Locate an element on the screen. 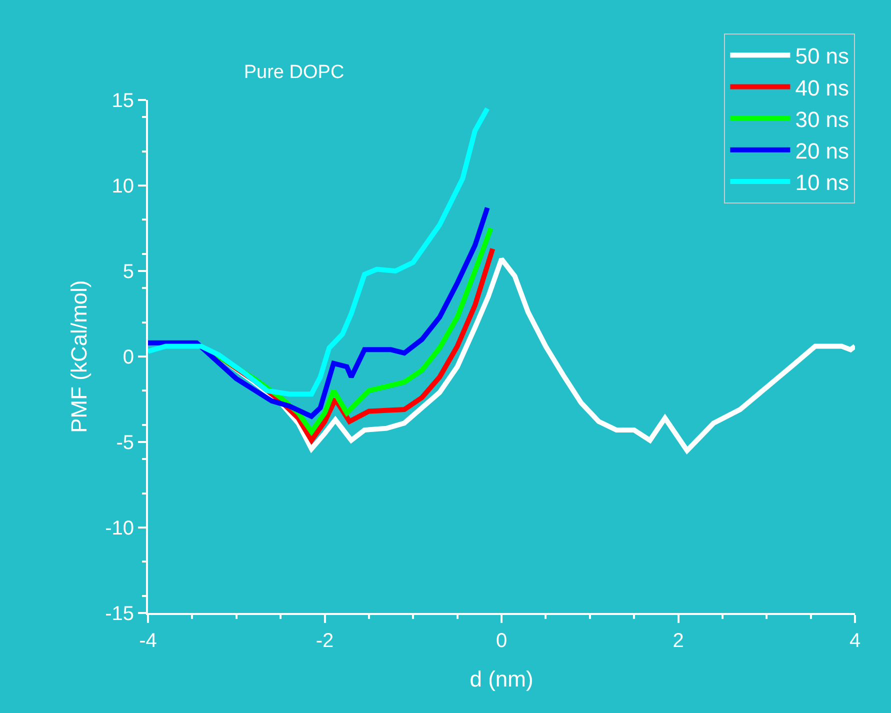  x-axis-title: d (nm) is located at coordinates (502, 679).